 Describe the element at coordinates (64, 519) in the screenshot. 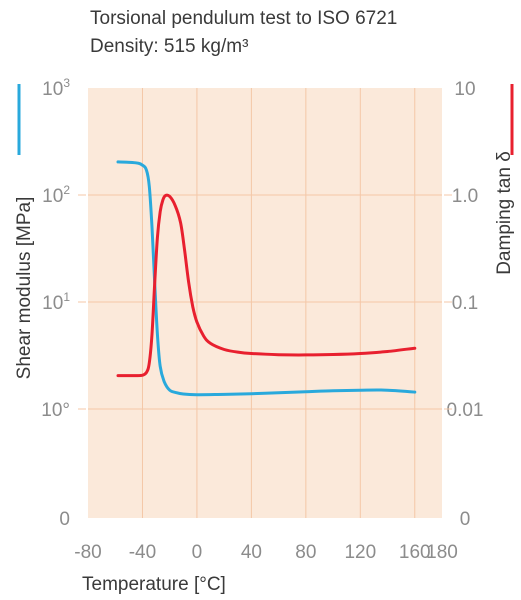

I see `left-tick-label: 0` at that location.